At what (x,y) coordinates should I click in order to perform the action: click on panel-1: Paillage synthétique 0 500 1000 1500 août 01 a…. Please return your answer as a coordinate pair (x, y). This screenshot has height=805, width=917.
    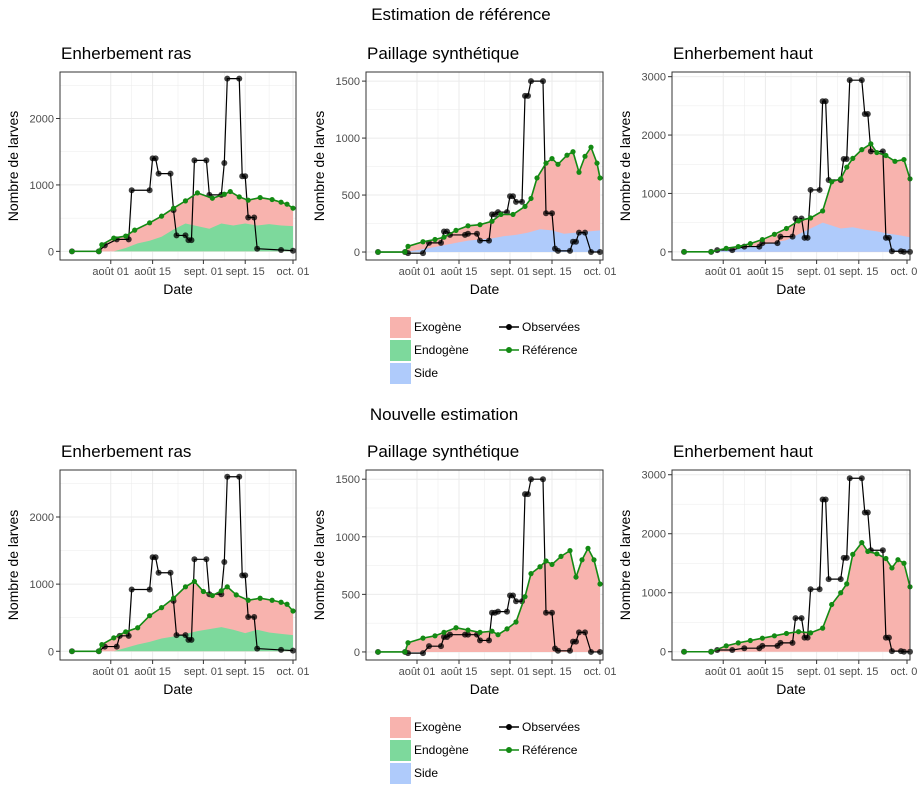
    Looking at the image, I should click on (464, 170).